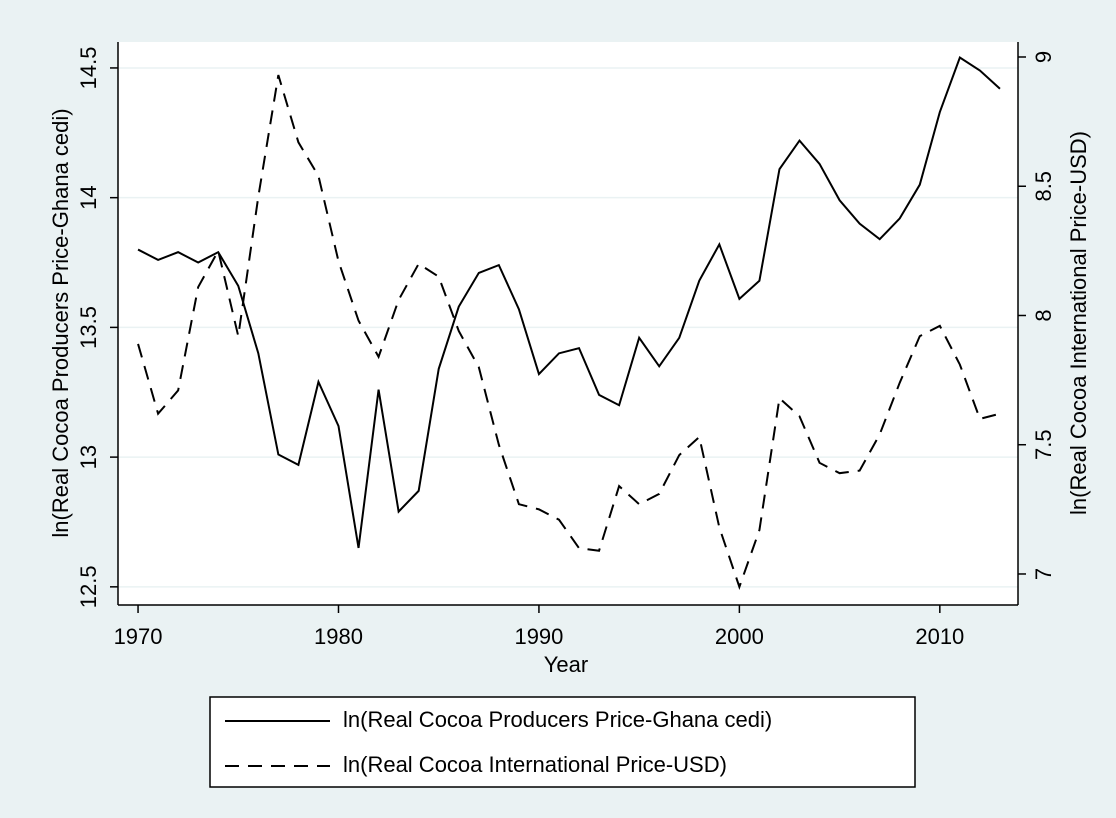 This screenshot has width=1116, height=818. I want to click on y-tick-label: 14, so click(88, 197).